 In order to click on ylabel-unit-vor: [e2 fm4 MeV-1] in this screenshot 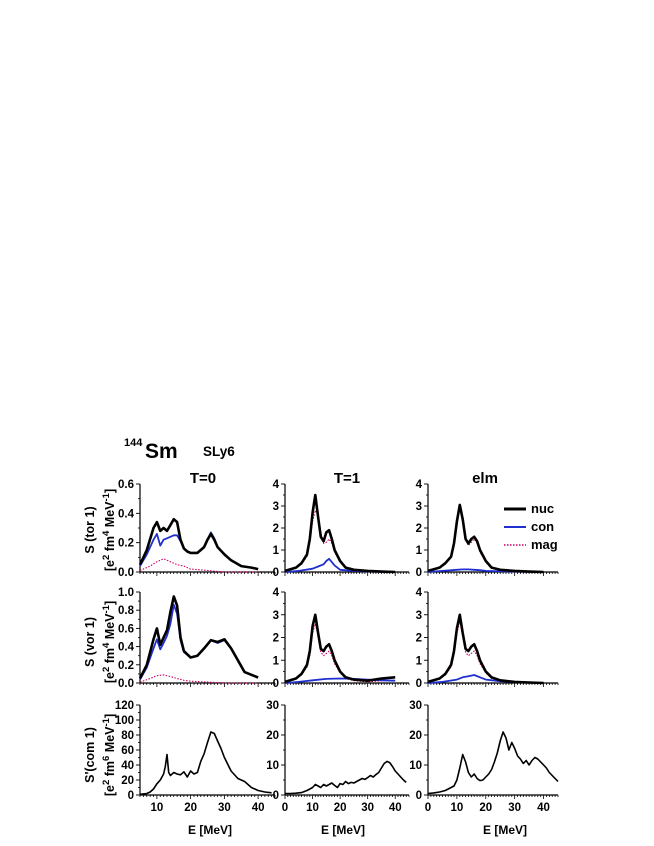, I will do `click(109, 642)`.